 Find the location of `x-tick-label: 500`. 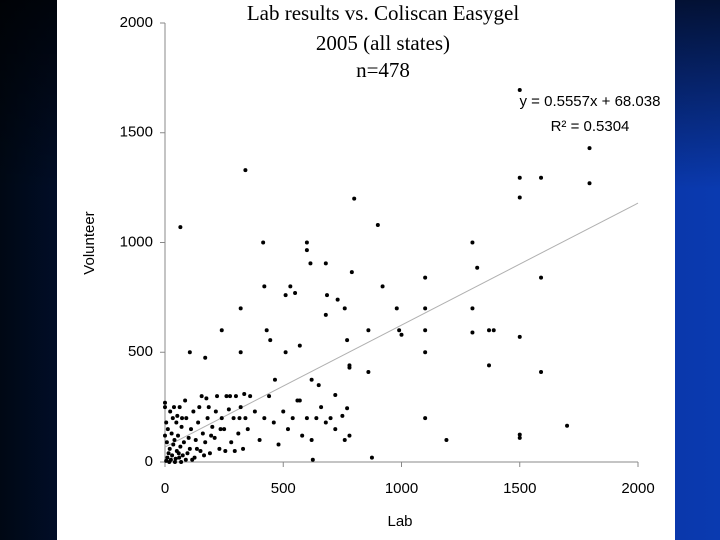

x-tick-label: 500 is located at coordinates (283, 488).